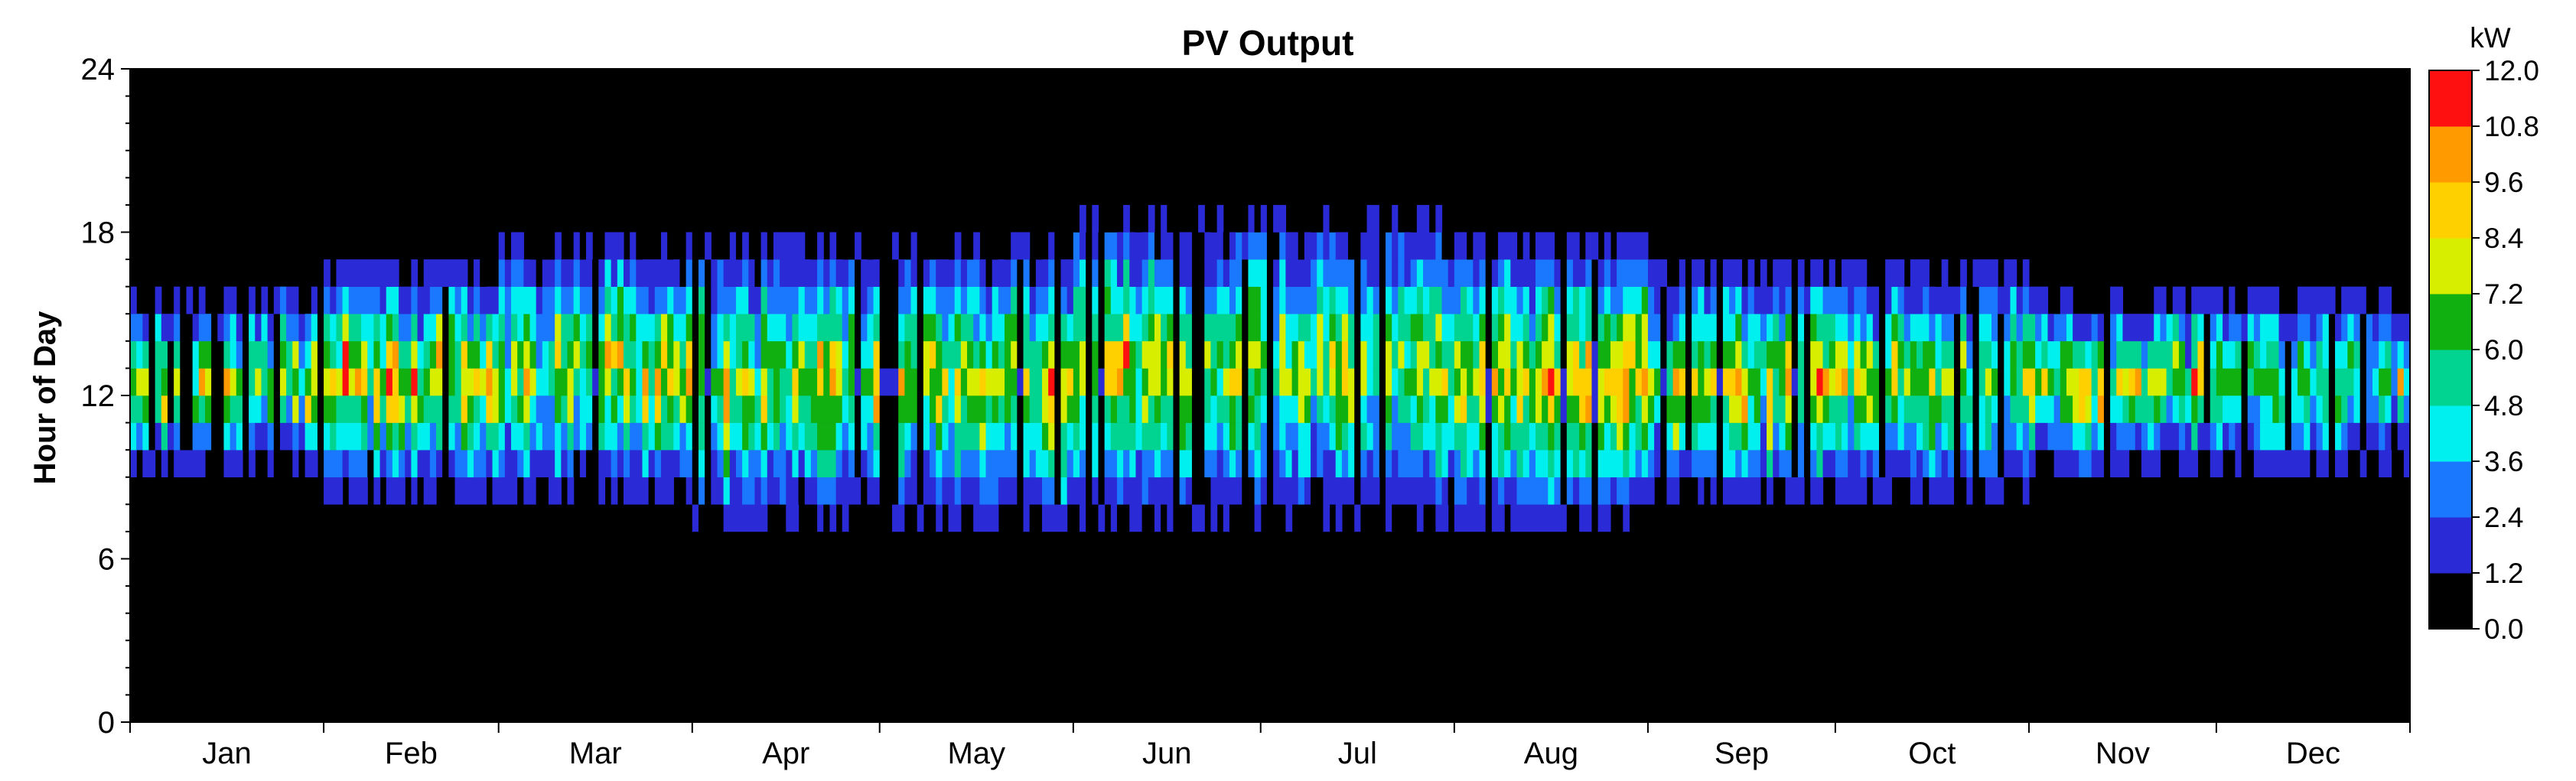  I want to click on x-tick-label: Sep, so click(1742, 753).